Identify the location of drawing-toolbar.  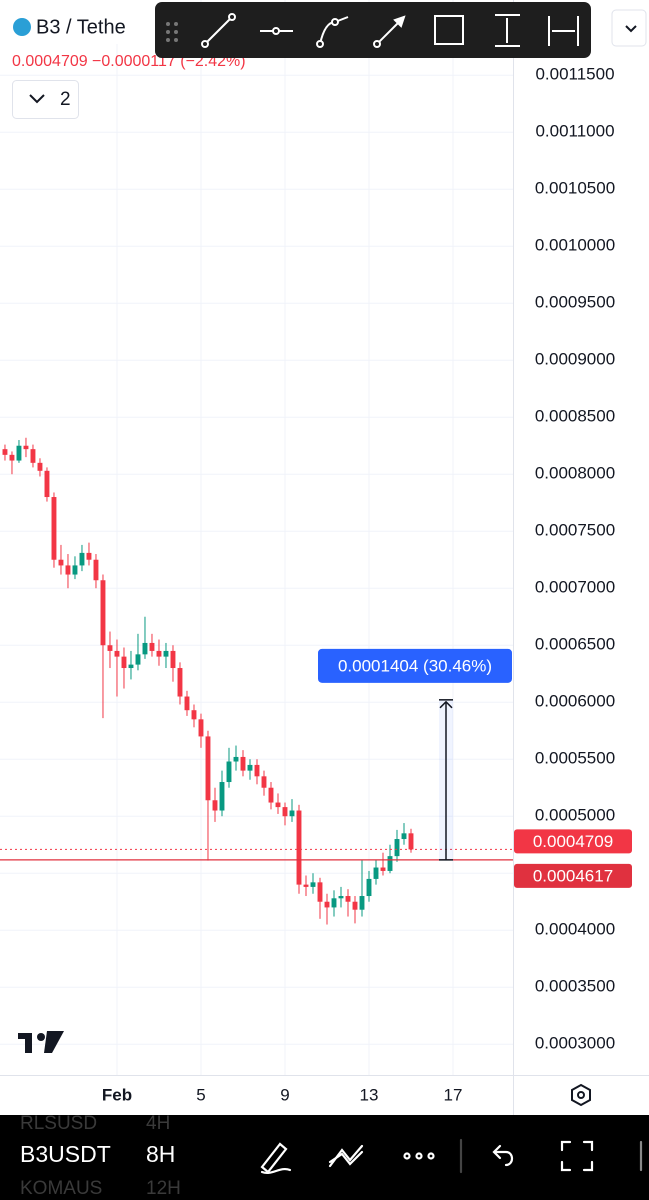
(373, 30).